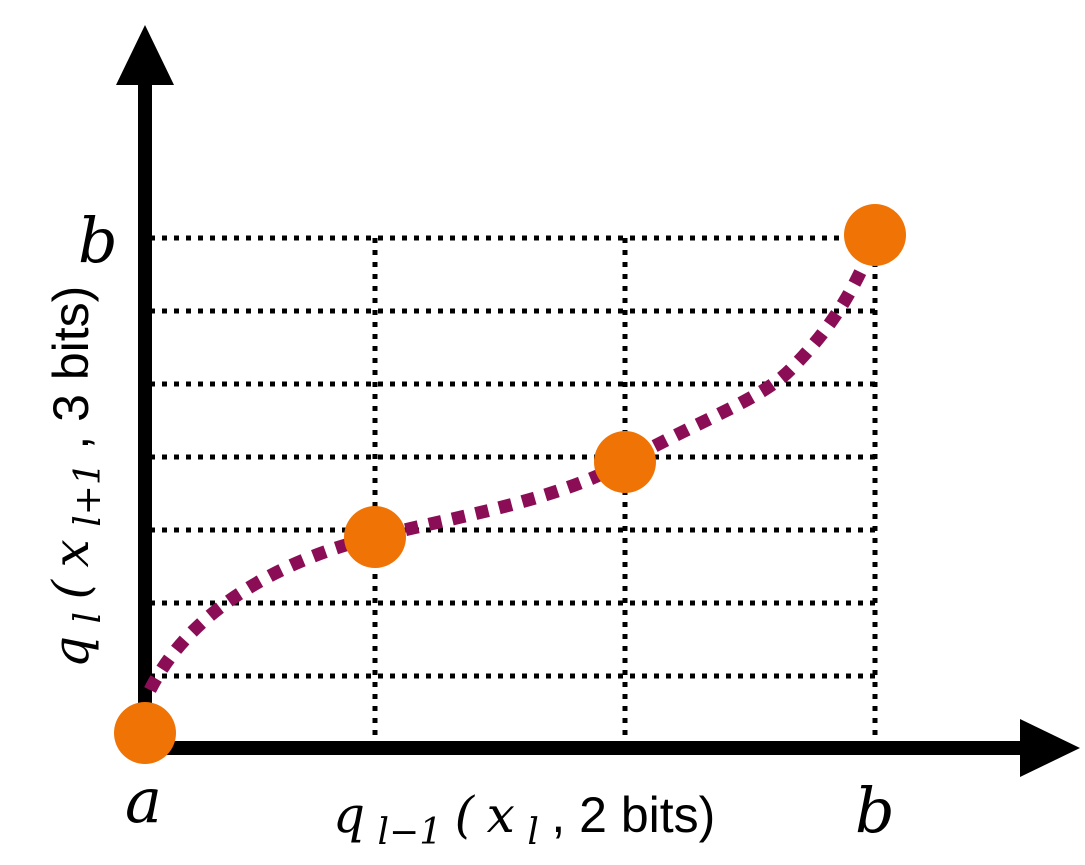 The image size is (1085, 865). Describe the element at coordinates (1050, 748) in the screenshot. I see `x-axis-arrow-icon` at that location.